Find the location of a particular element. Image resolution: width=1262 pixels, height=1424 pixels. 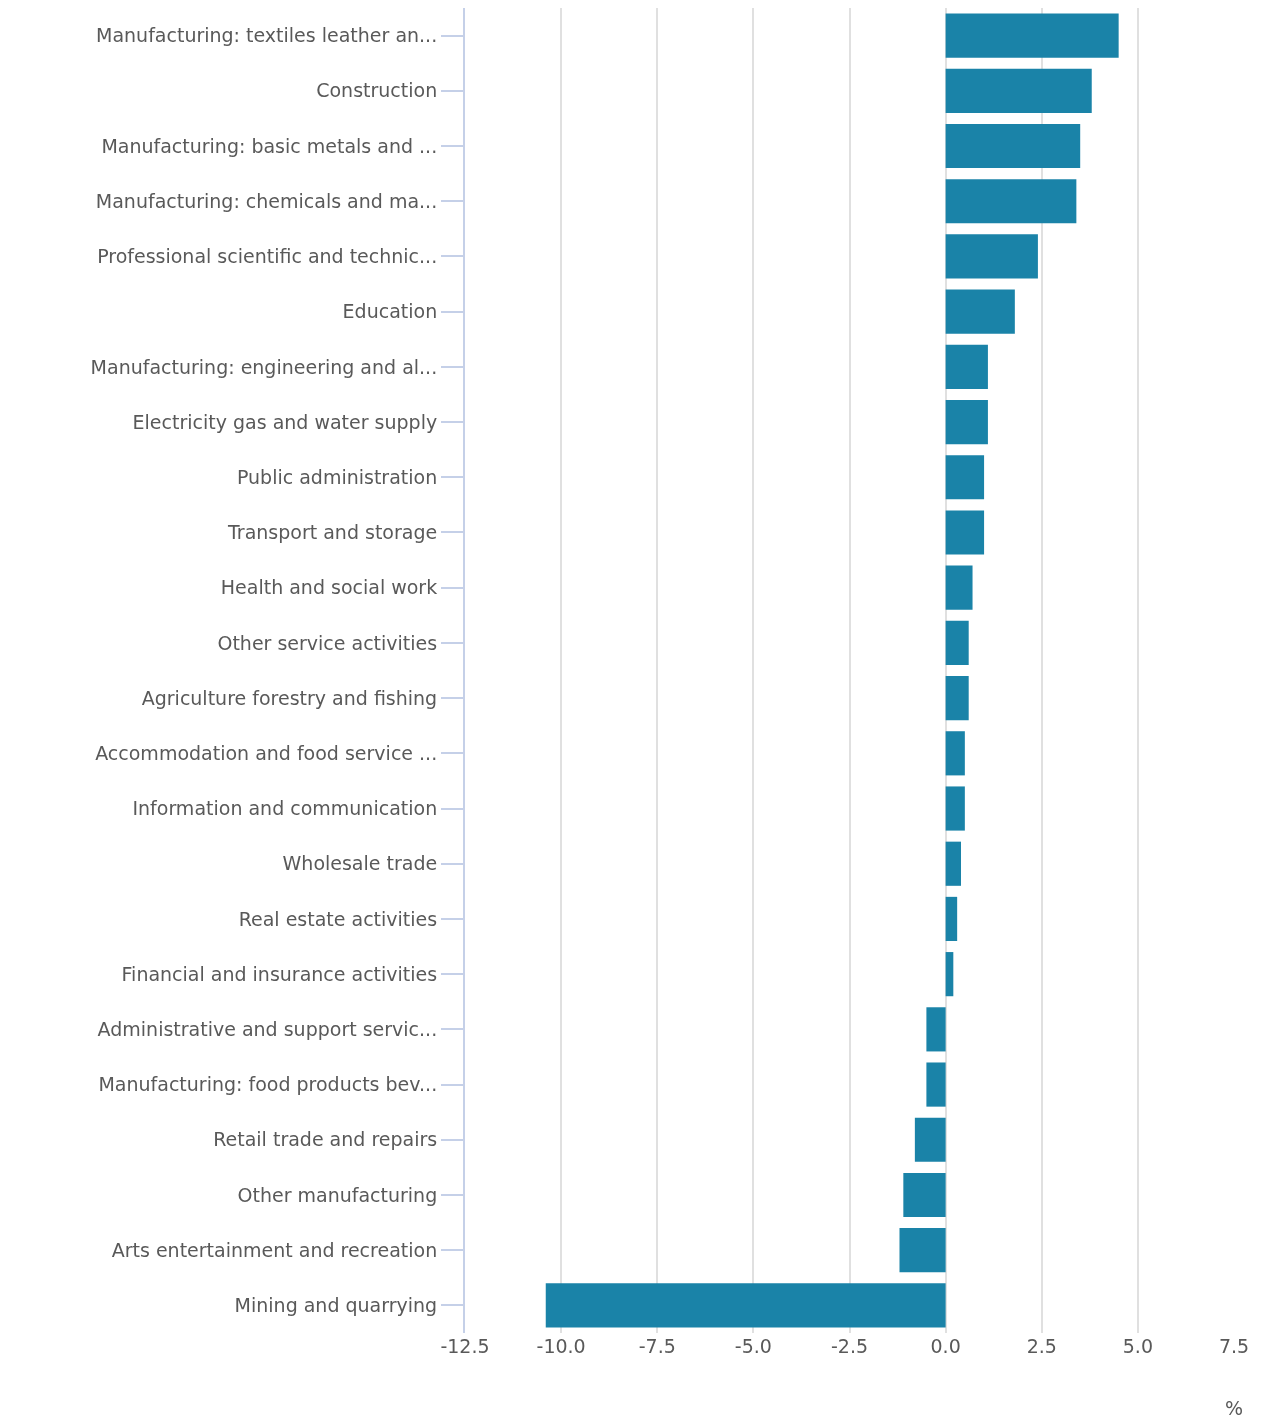

x-tick-label: -12.5 is located at coordinates (465, 1346).